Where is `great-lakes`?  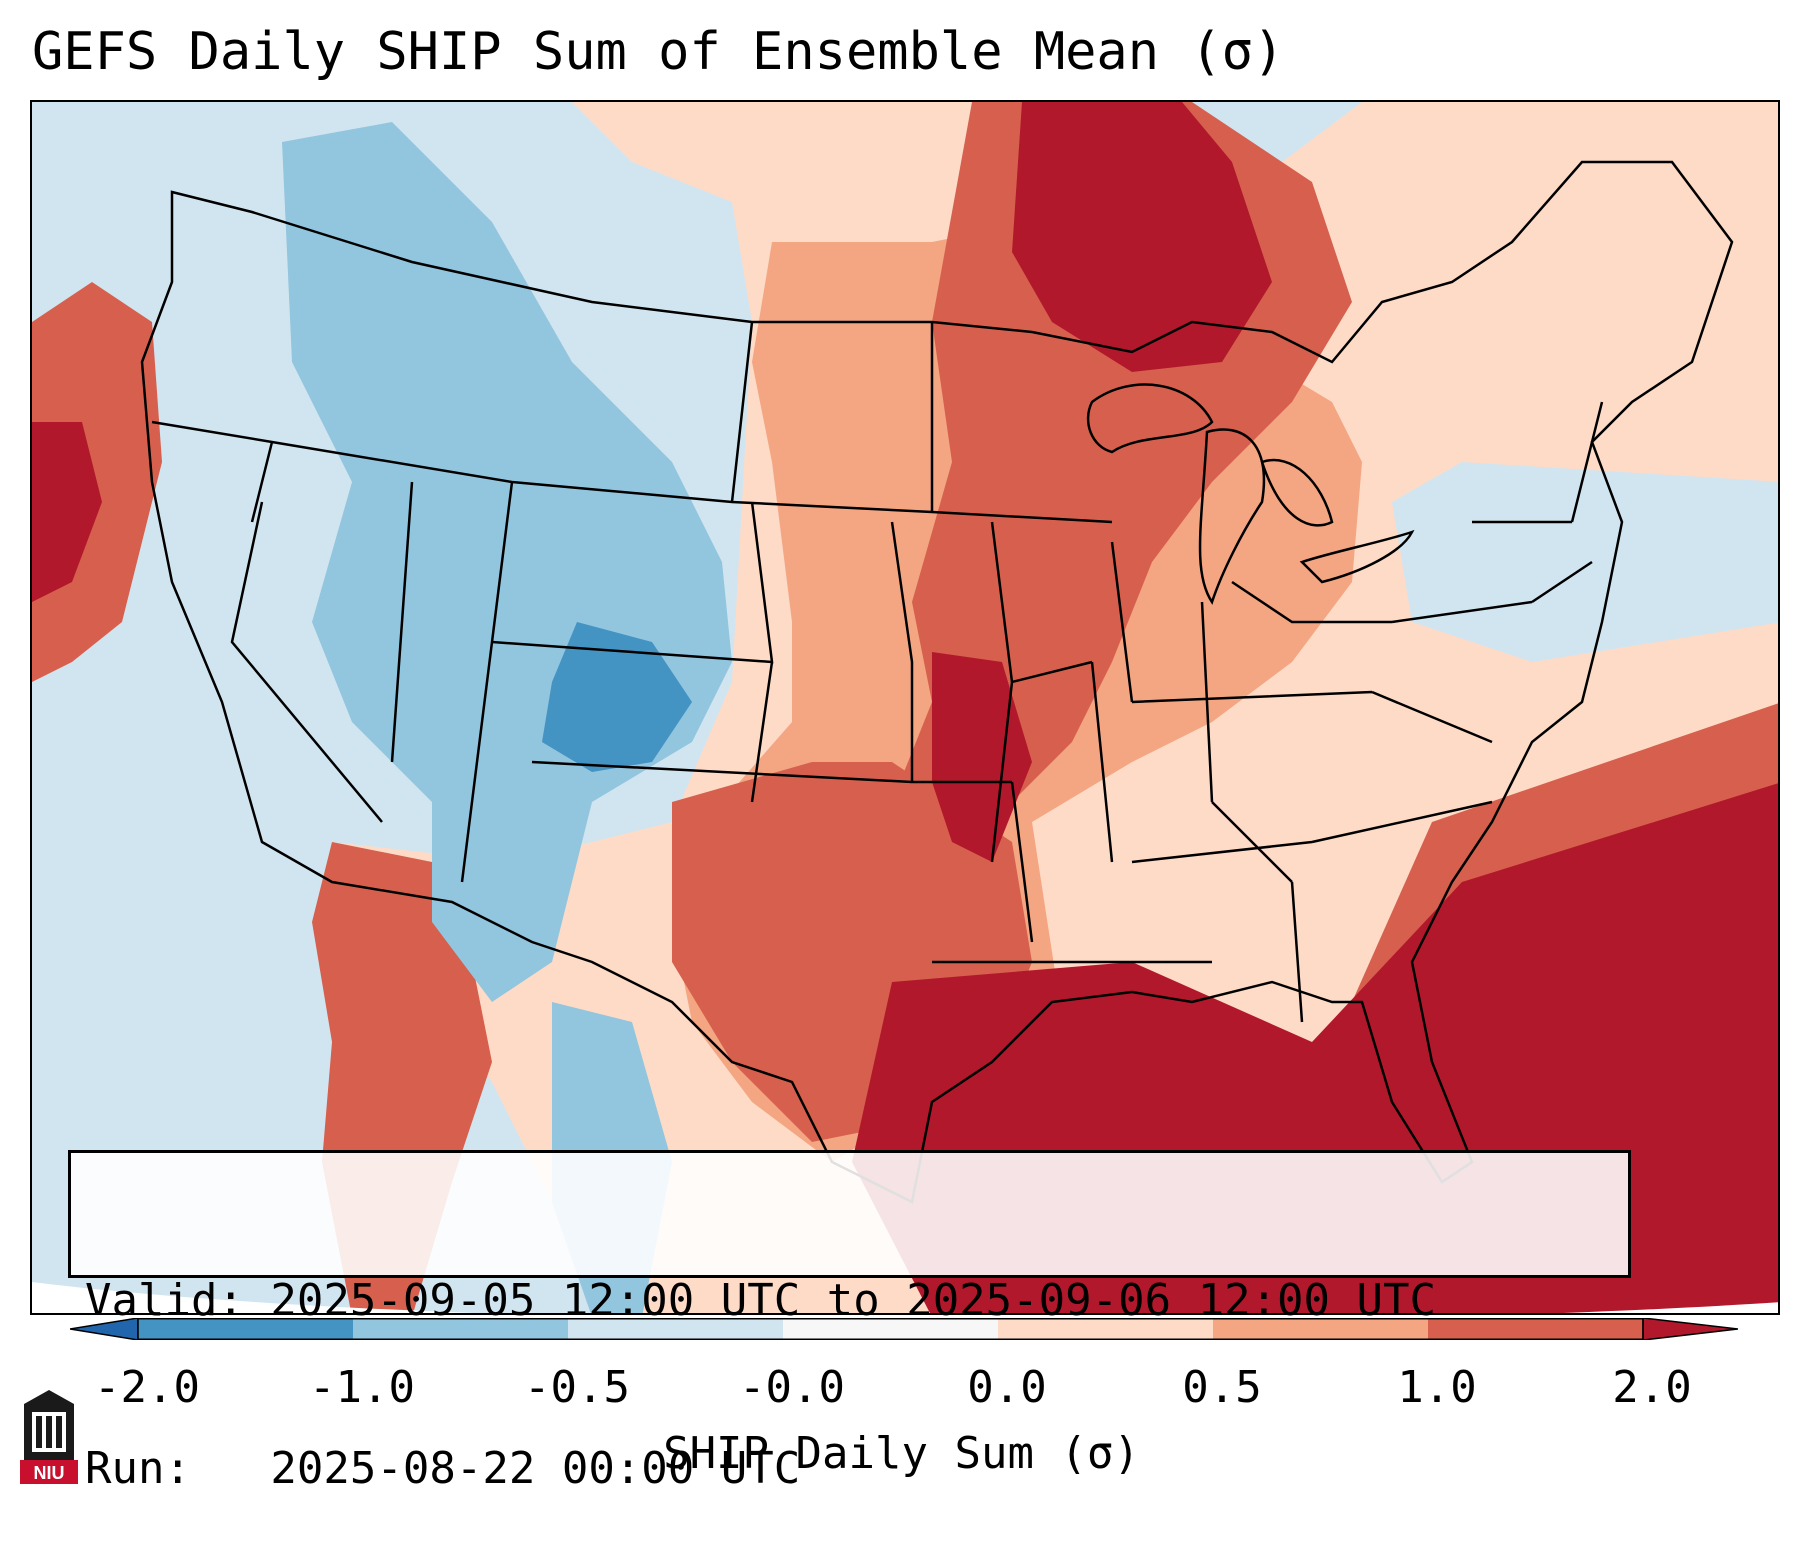
great-lakes is located at coordinates (1250, 494).